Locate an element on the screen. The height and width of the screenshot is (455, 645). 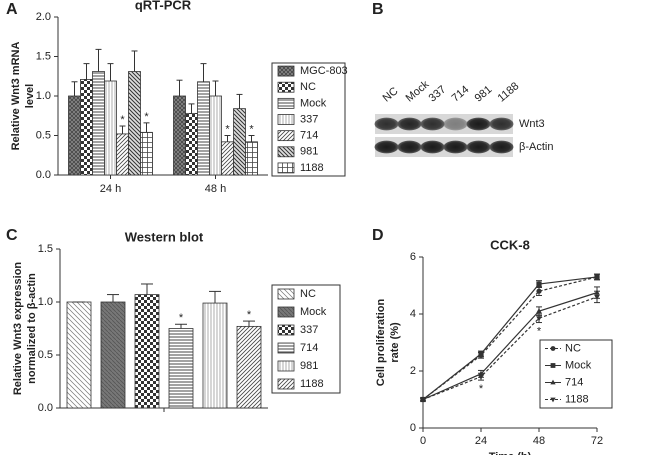
y-tick-label: 0 is located at coordinates (413, 428).